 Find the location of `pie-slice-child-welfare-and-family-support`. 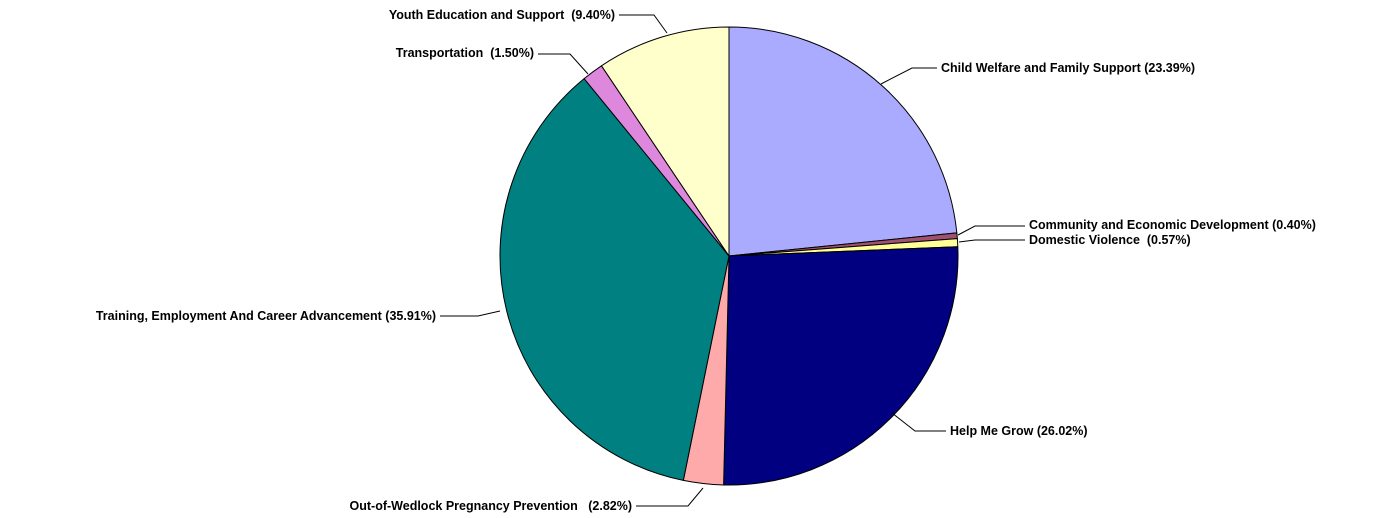

pie-slice-child-welfare-and-family-support is located at coordinates (843, 141).